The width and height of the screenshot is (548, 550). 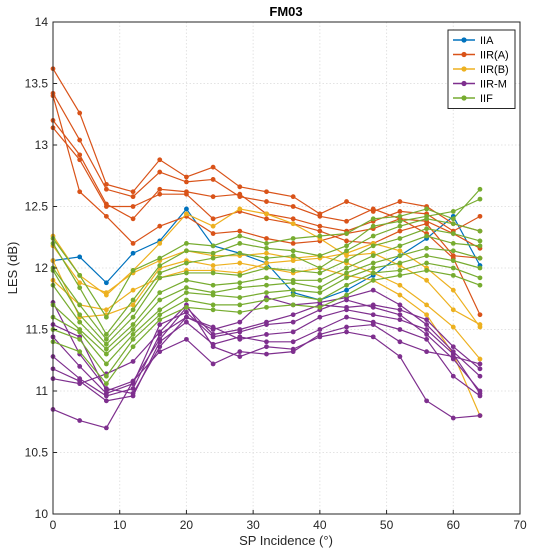 I want to click on y-tick-label: 11, so click(x=42, y=391).